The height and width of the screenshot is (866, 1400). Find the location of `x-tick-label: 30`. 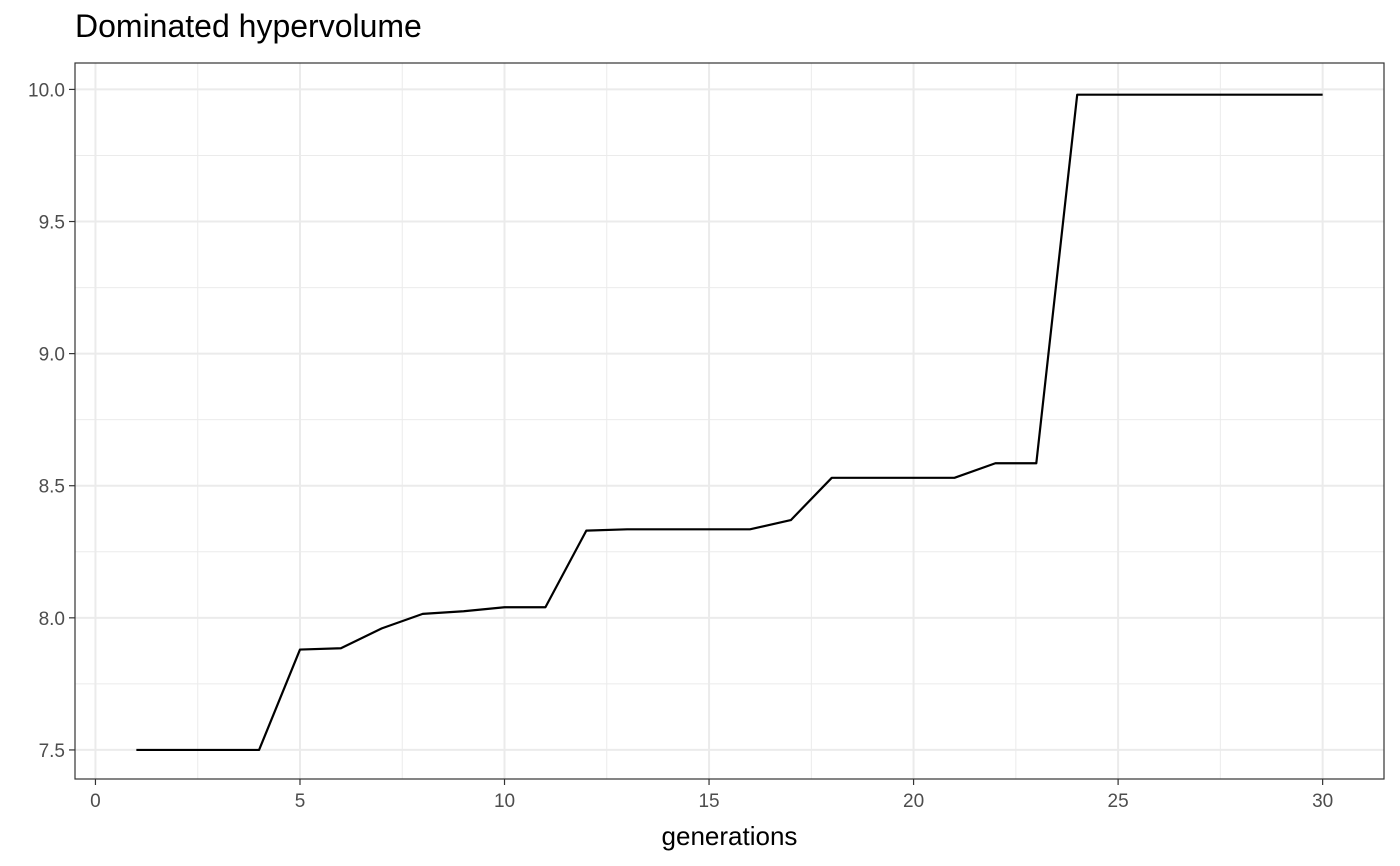

x-tick-label: 30 is located at coordinates (1322, 801).